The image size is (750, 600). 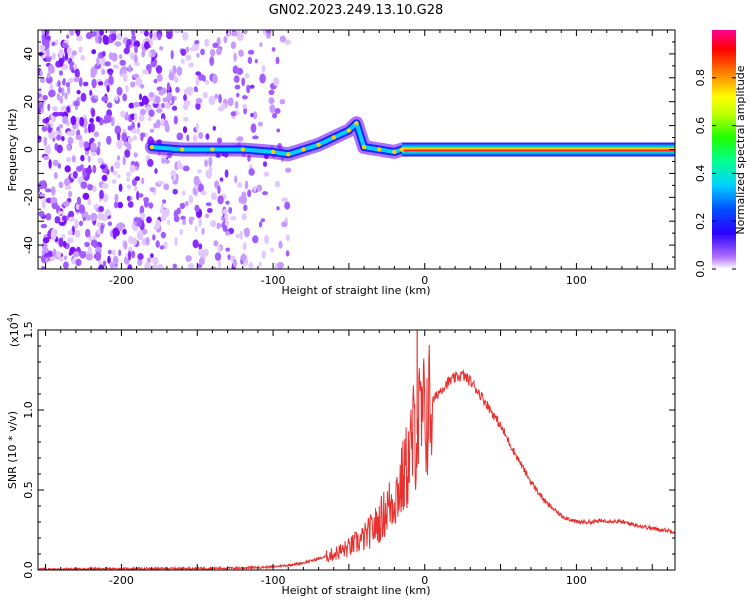 I want to click on heatmap-noise-field, so click(x=165, y=149).